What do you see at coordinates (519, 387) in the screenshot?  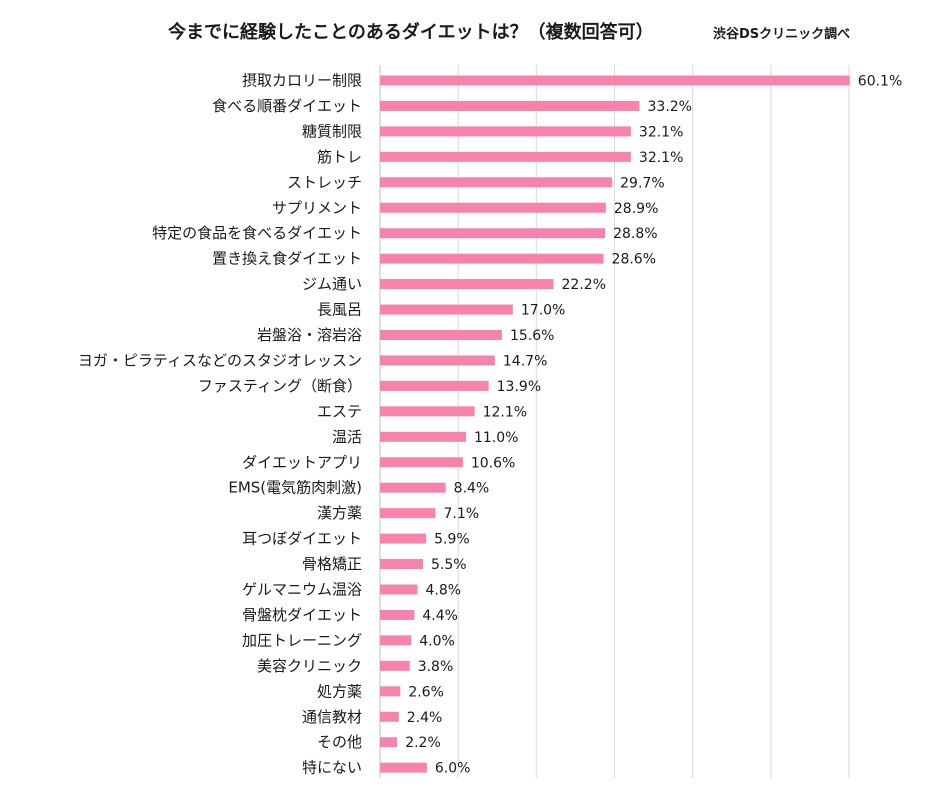 I see `value-label-13: 13.9%` at bounding box center [519, 387].